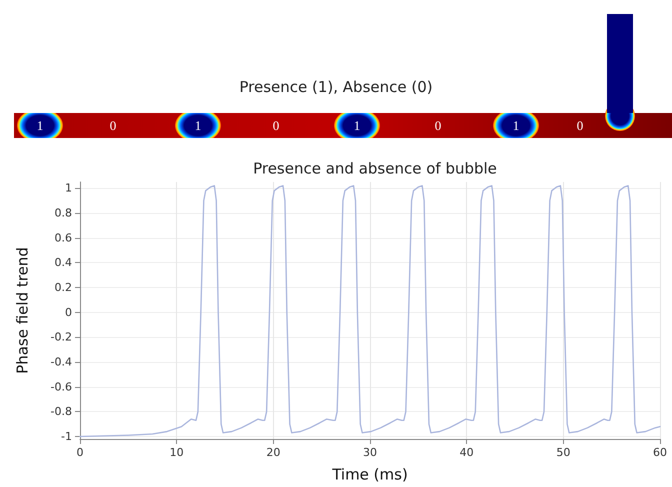 The image size is (672, 487). What do you see at coordinates (370, 452) in the screenshot?
I see `x-tick-label: 30` at bounding box center [370, 452].